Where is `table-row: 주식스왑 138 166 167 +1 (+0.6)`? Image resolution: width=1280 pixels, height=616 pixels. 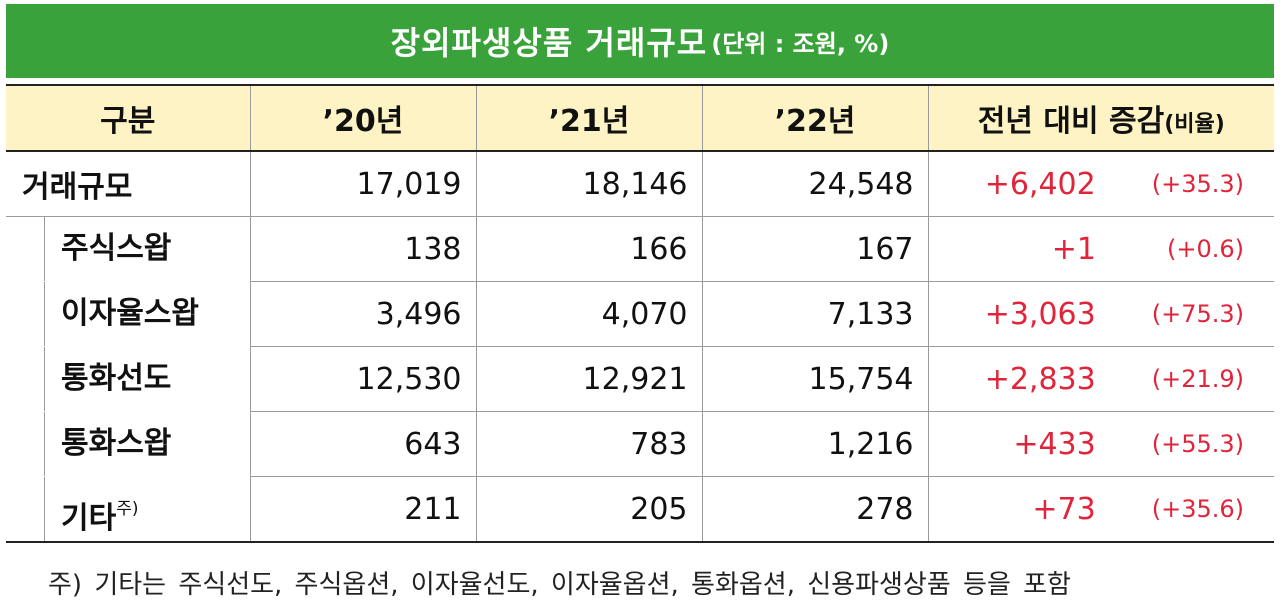 table-row: 주식스왑 138 166 167 +1 (+0.6) is located at coordinates (640, 249).